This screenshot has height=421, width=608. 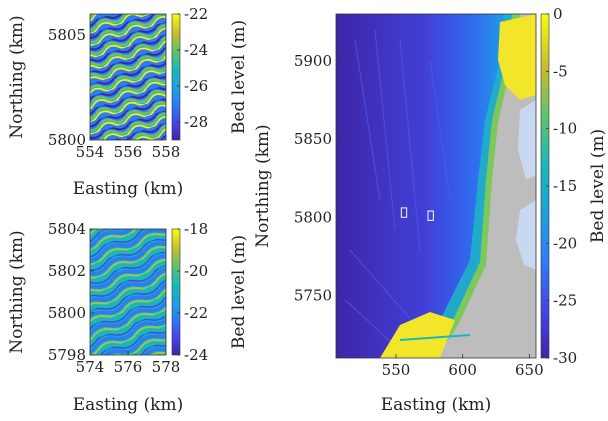 I want to click on panel-3-x-label: Easting (km), so click(x=436, y=405).